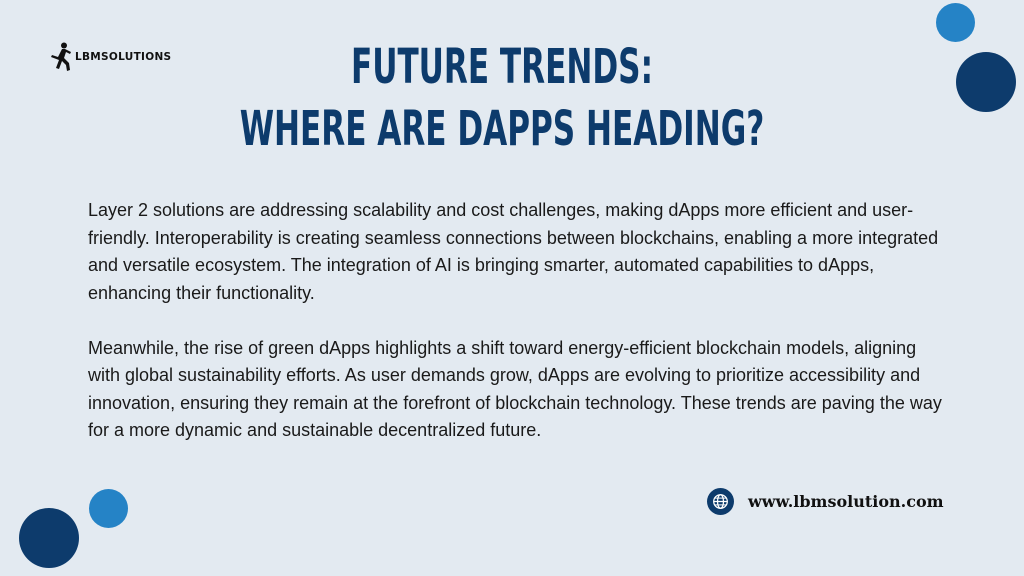  Describe the element at coordinates (123, 57) in the screenshot. I see `logo-text: LBMSOLUTIONS` at that location.